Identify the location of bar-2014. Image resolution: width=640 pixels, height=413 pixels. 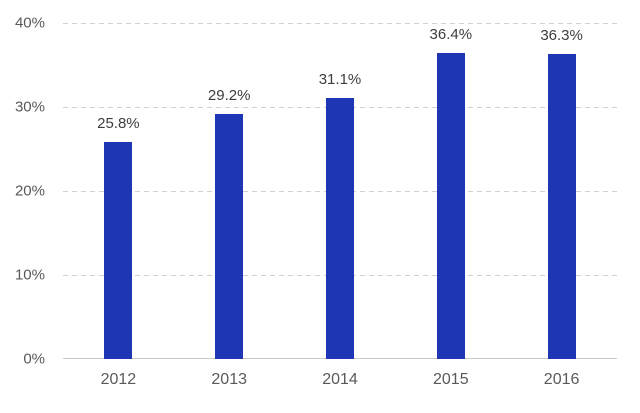
(340, 228).